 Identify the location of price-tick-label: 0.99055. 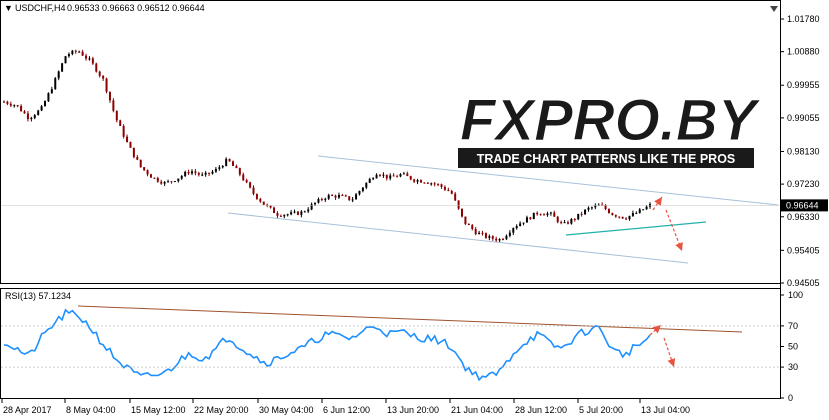
(803, 118).